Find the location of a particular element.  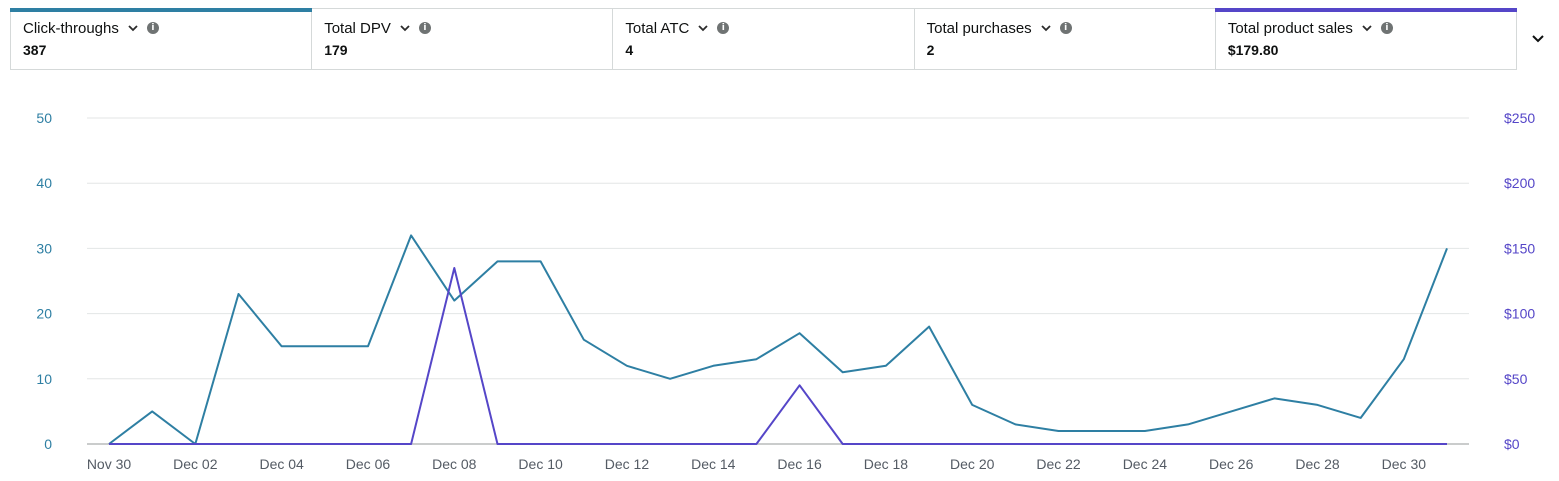

x-axis-tick-label: Dec 30 is located at coordinates (1404, 464).